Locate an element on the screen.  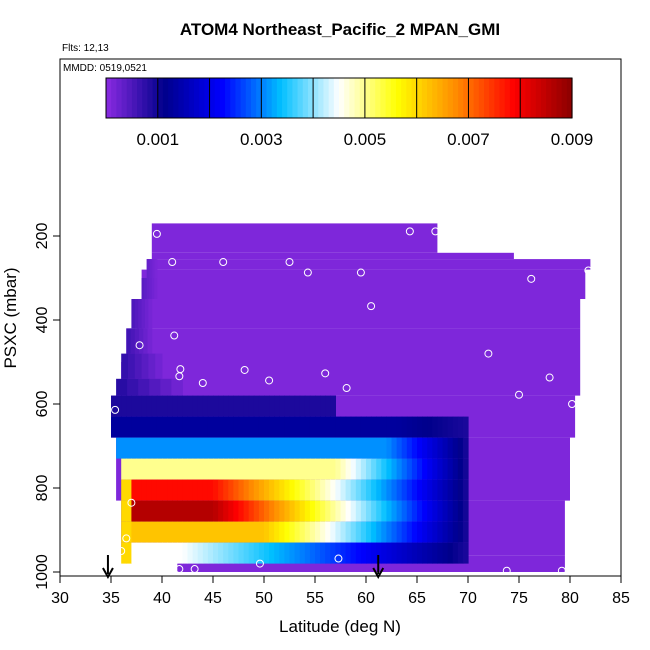
colorbar-tick-label: 0.001 is located at coordinates (158, 139).